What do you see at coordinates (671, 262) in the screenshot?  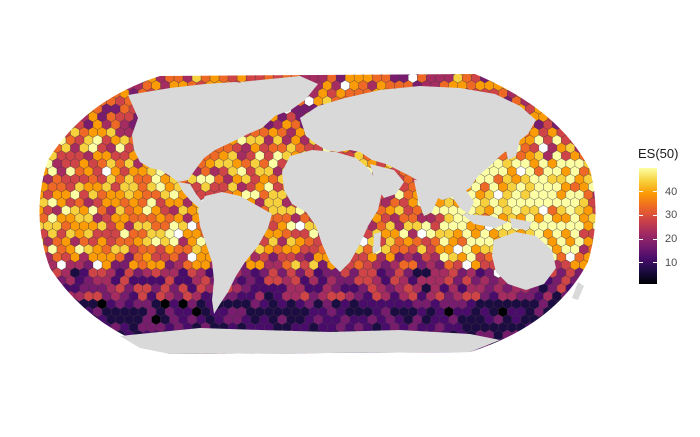 I see `legend-tick-label: 10` at bounding box center [671, 262].